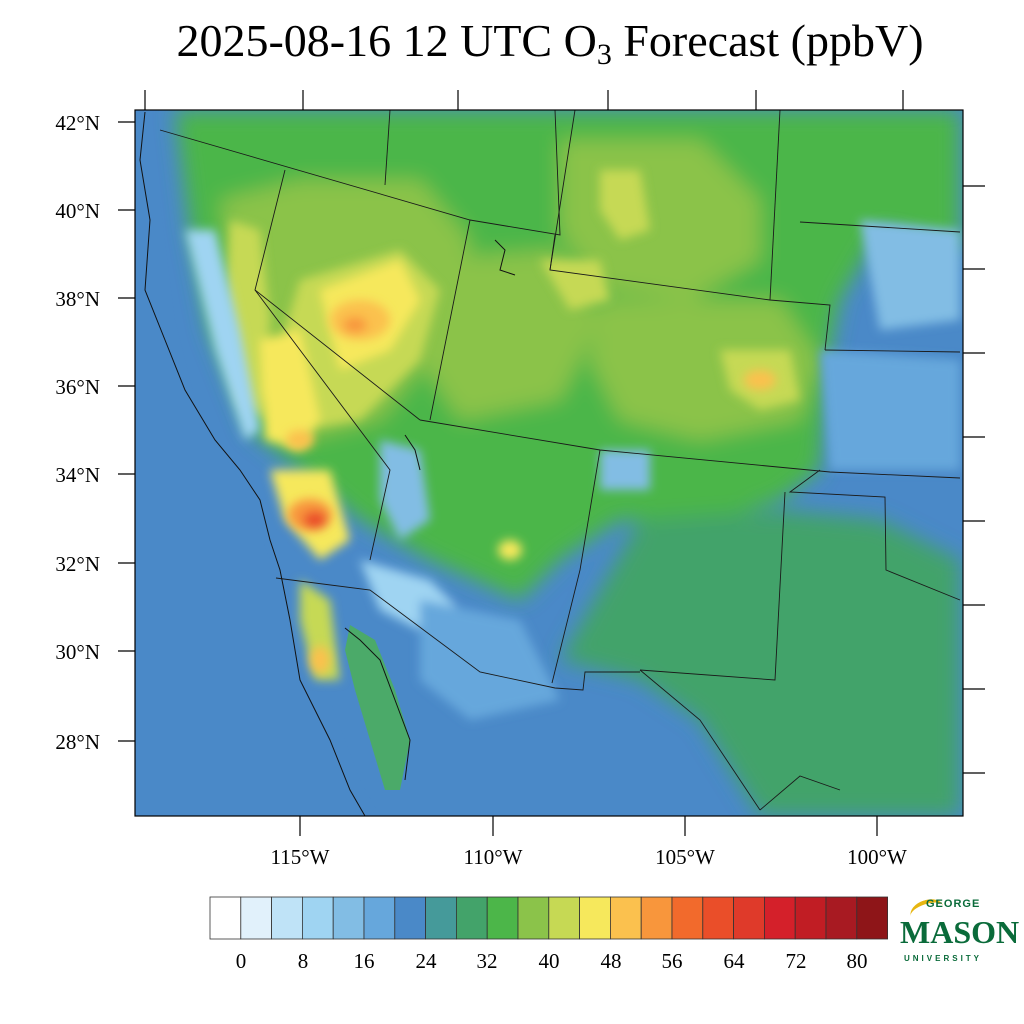 This screenshot has height=1024, width=1024. What do you see at coordinates (386, 40) in the screenshot?
I see `title-prefix: 2025-08-16 12 UTC O` at bounding box center [386, 40].